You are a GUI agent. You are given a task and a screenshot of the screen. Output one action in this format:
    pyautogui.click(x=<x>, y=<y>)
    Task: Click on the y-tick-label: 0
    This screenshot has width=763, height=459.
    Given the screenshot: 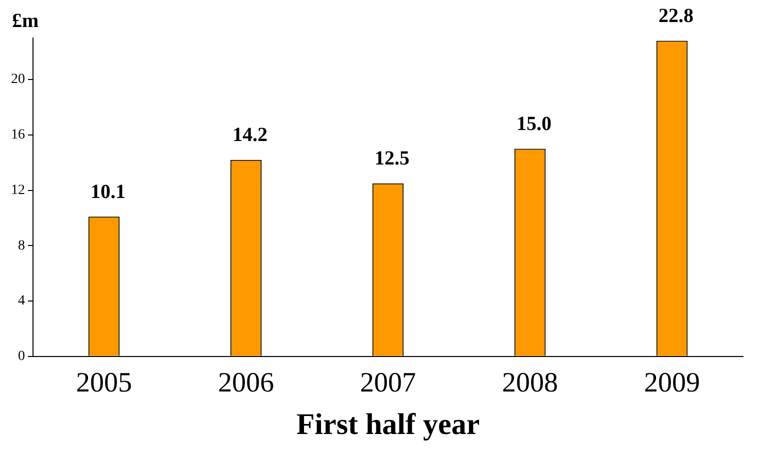 What is the action you would take?
    pyautogui.click(x=21, y=356)
    